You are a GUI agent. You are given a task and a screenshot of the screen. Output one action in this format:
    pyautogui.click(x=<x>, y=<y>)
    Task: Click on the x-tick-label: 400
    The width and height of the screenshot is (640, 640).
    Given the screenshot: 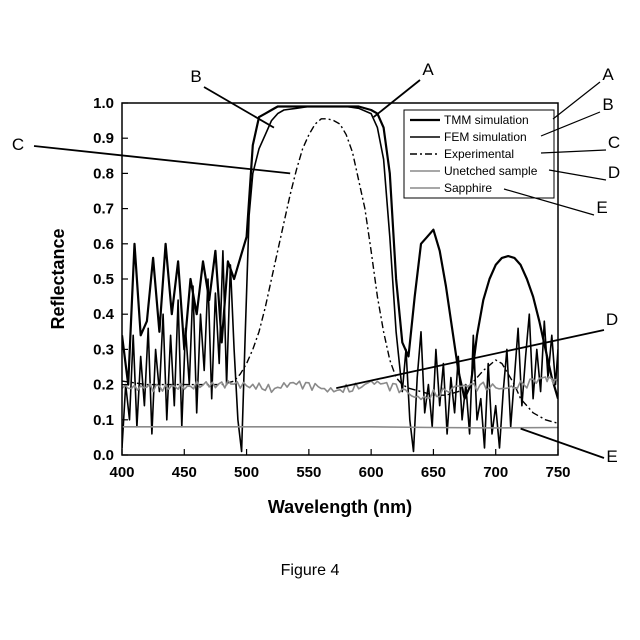 What is the action you would take?
    pyautogui.click(x=121, y=472)
    